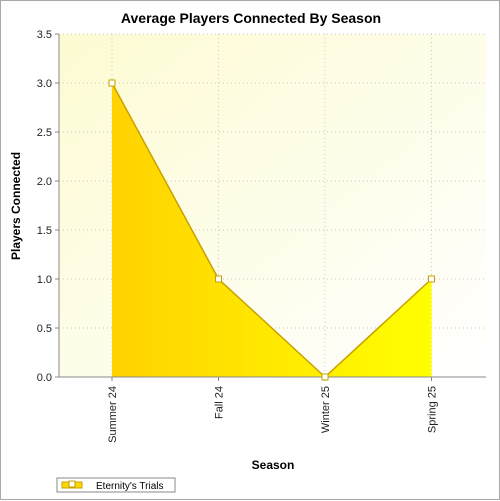 The height and width of the screenshot is (501, 500). I want to click on legend: Eternity's Trials, so click(116, 485).